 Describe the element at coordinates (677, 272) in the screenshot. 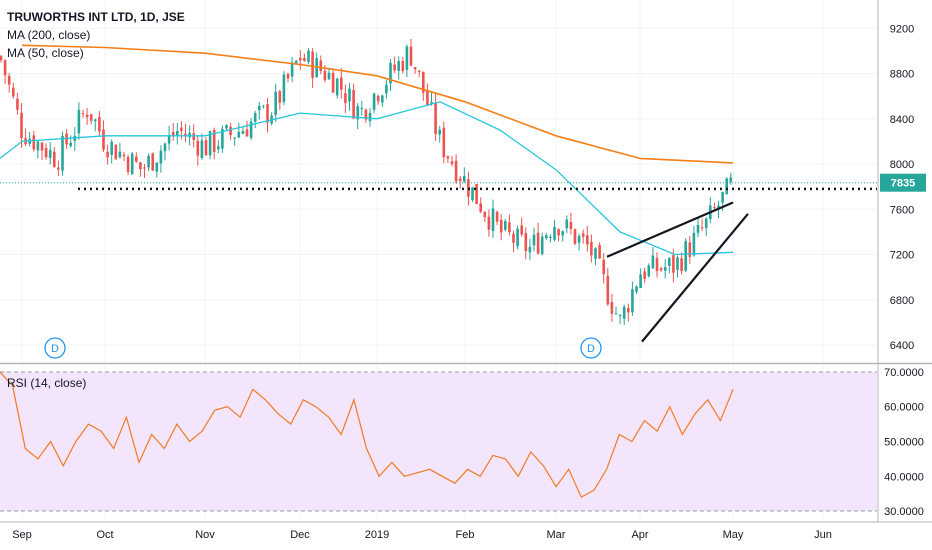

I see `wedge-trendlines` at that location.